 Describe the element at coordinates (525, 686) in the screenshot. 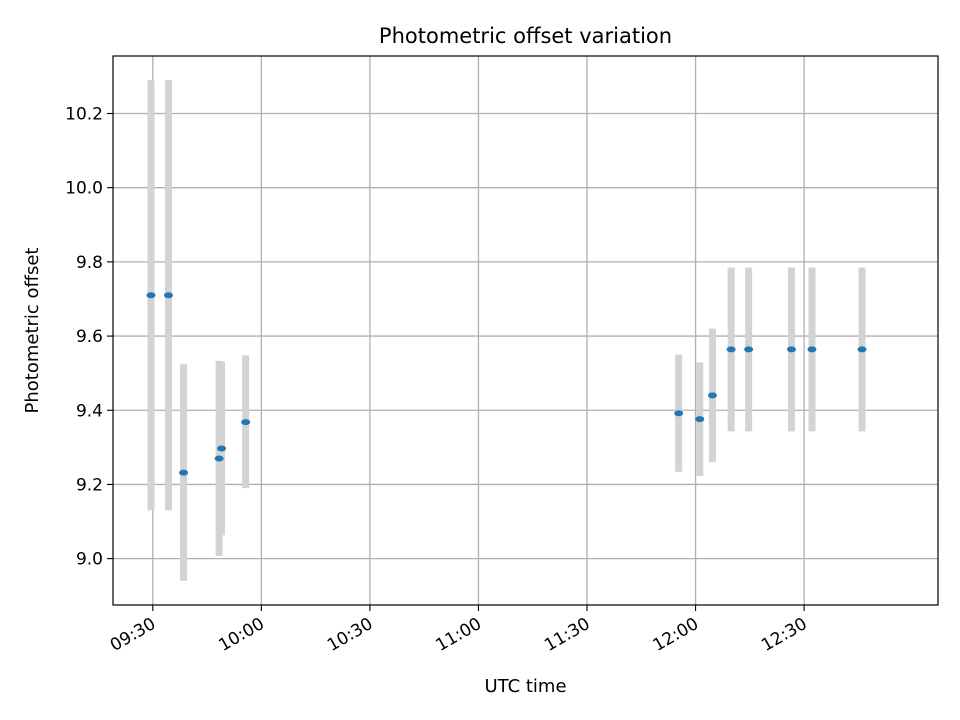

I see `x-axis-title: UTC time` at that location.